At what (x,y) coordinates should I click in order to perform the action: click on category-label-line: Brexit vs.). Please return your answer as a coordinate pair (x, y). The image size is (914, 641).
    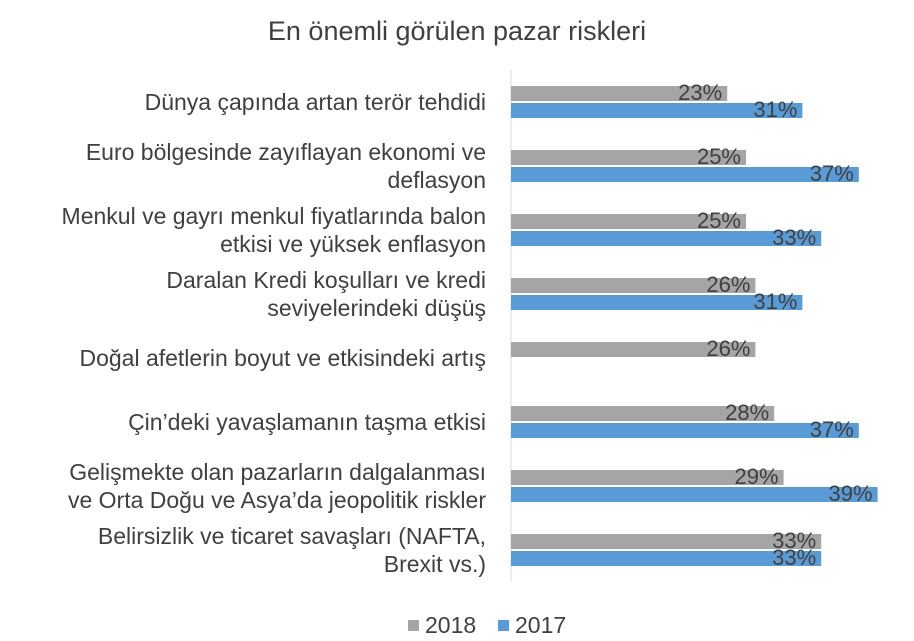
    Looking at the image, I should click on (435, 564).